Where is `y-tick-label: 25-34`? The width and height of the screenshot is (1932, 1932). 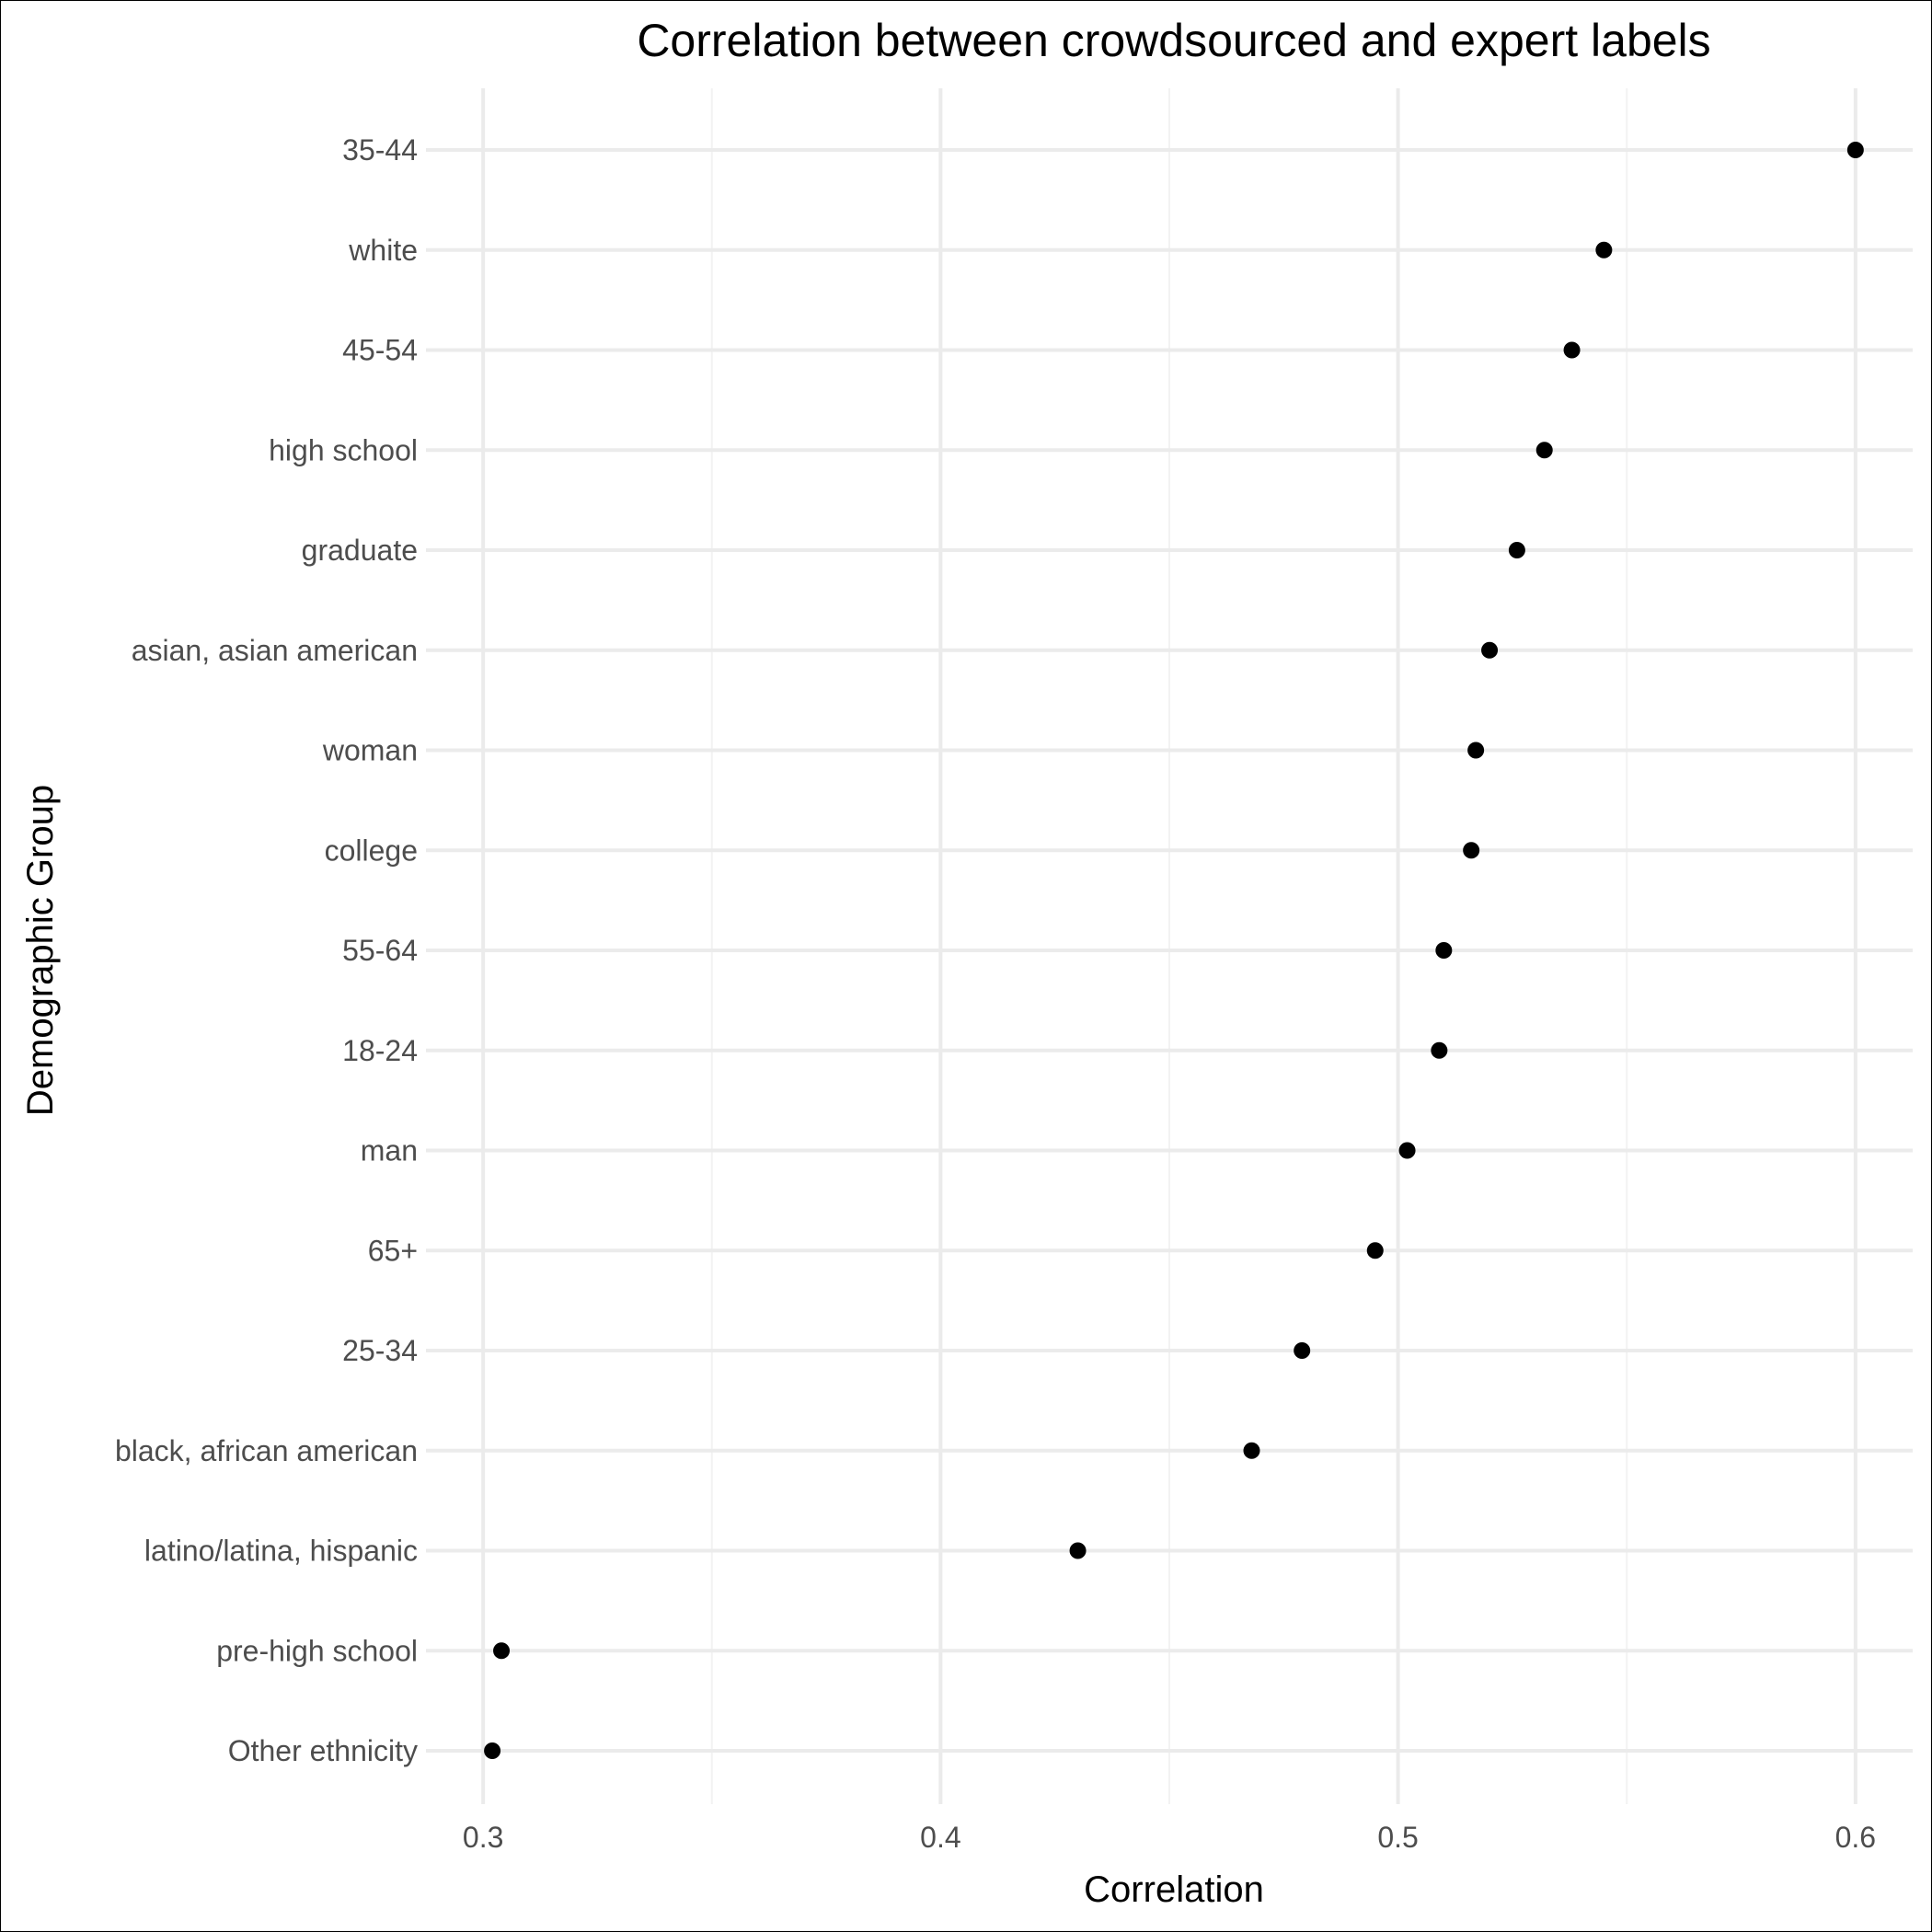
y-tick-label: 25-34 is located at coordinates (380, 1350).